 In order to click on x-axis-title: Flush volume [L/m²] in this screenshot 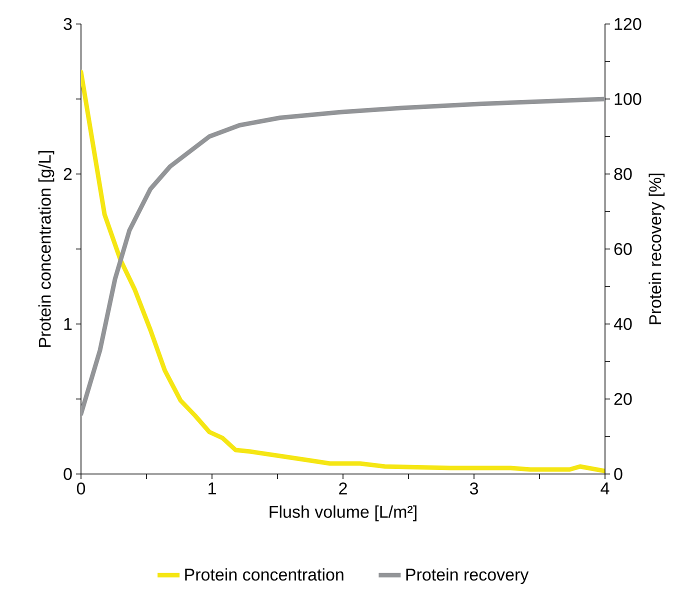, I will do `click(343, 513)`.